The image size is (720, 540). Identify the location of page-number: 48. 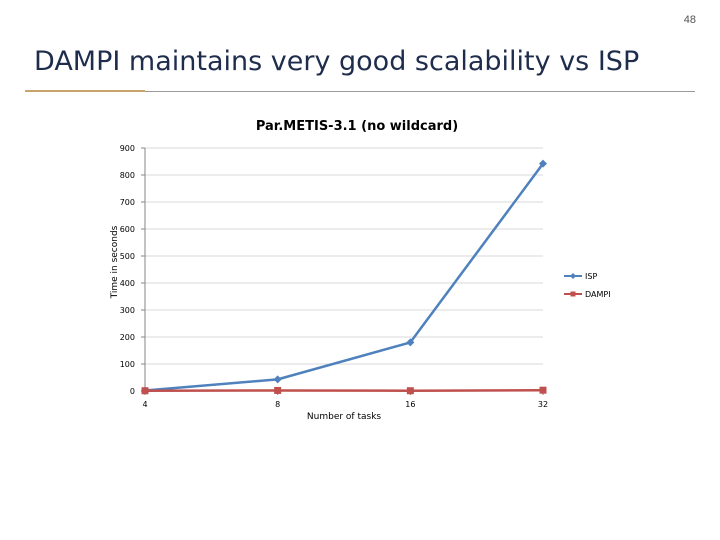
(689, 20).